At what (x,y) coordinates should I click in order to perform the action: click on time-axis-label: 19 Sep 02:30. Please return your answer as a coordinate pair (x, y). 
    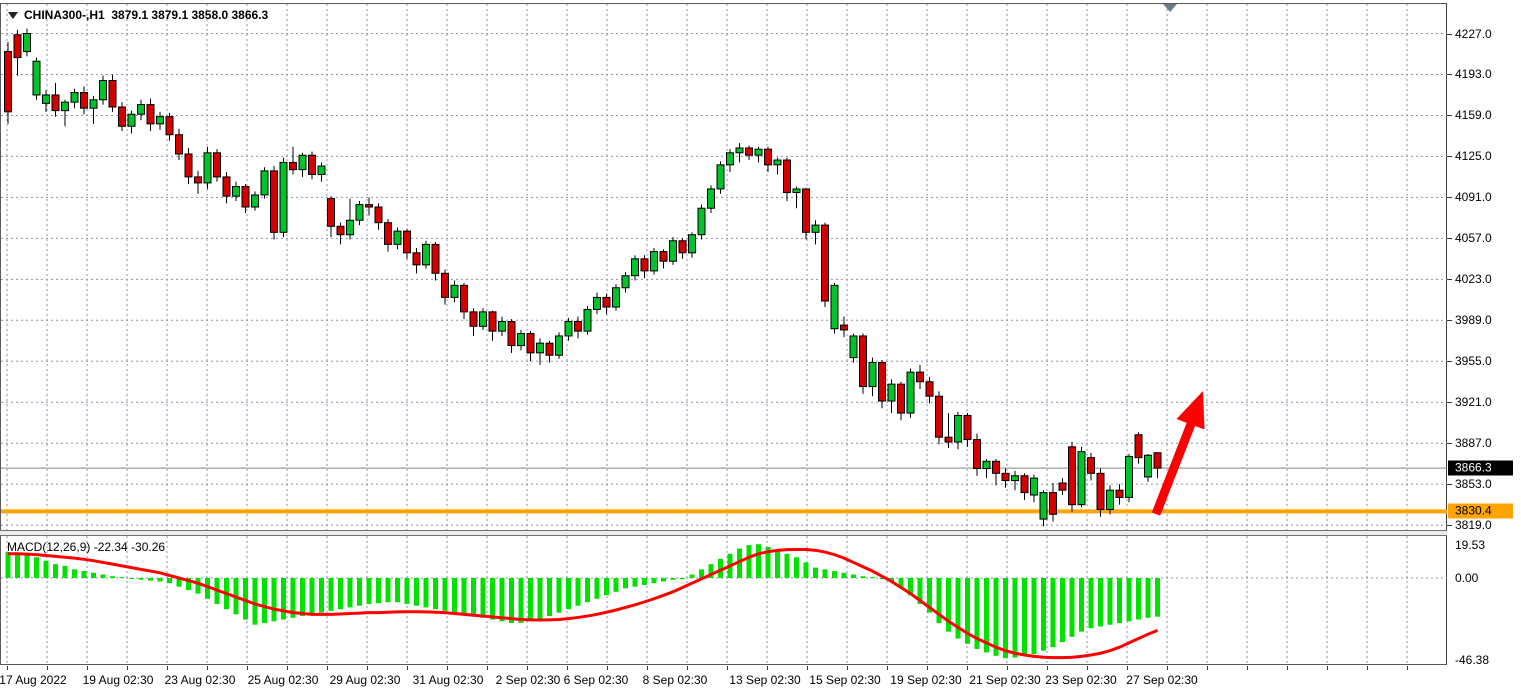
    Looking at the image, I should click on (926, 680).